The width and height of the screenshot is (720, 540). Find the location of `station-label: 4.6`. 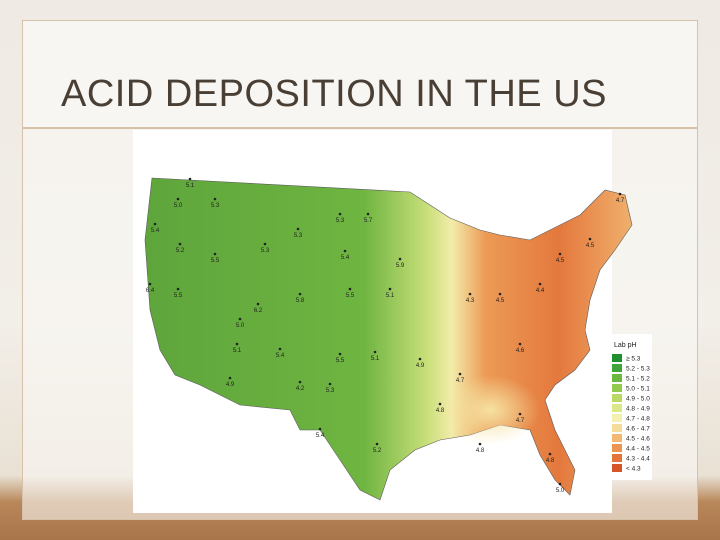

station-label: 4.6 is located at coordinates (520, 351).